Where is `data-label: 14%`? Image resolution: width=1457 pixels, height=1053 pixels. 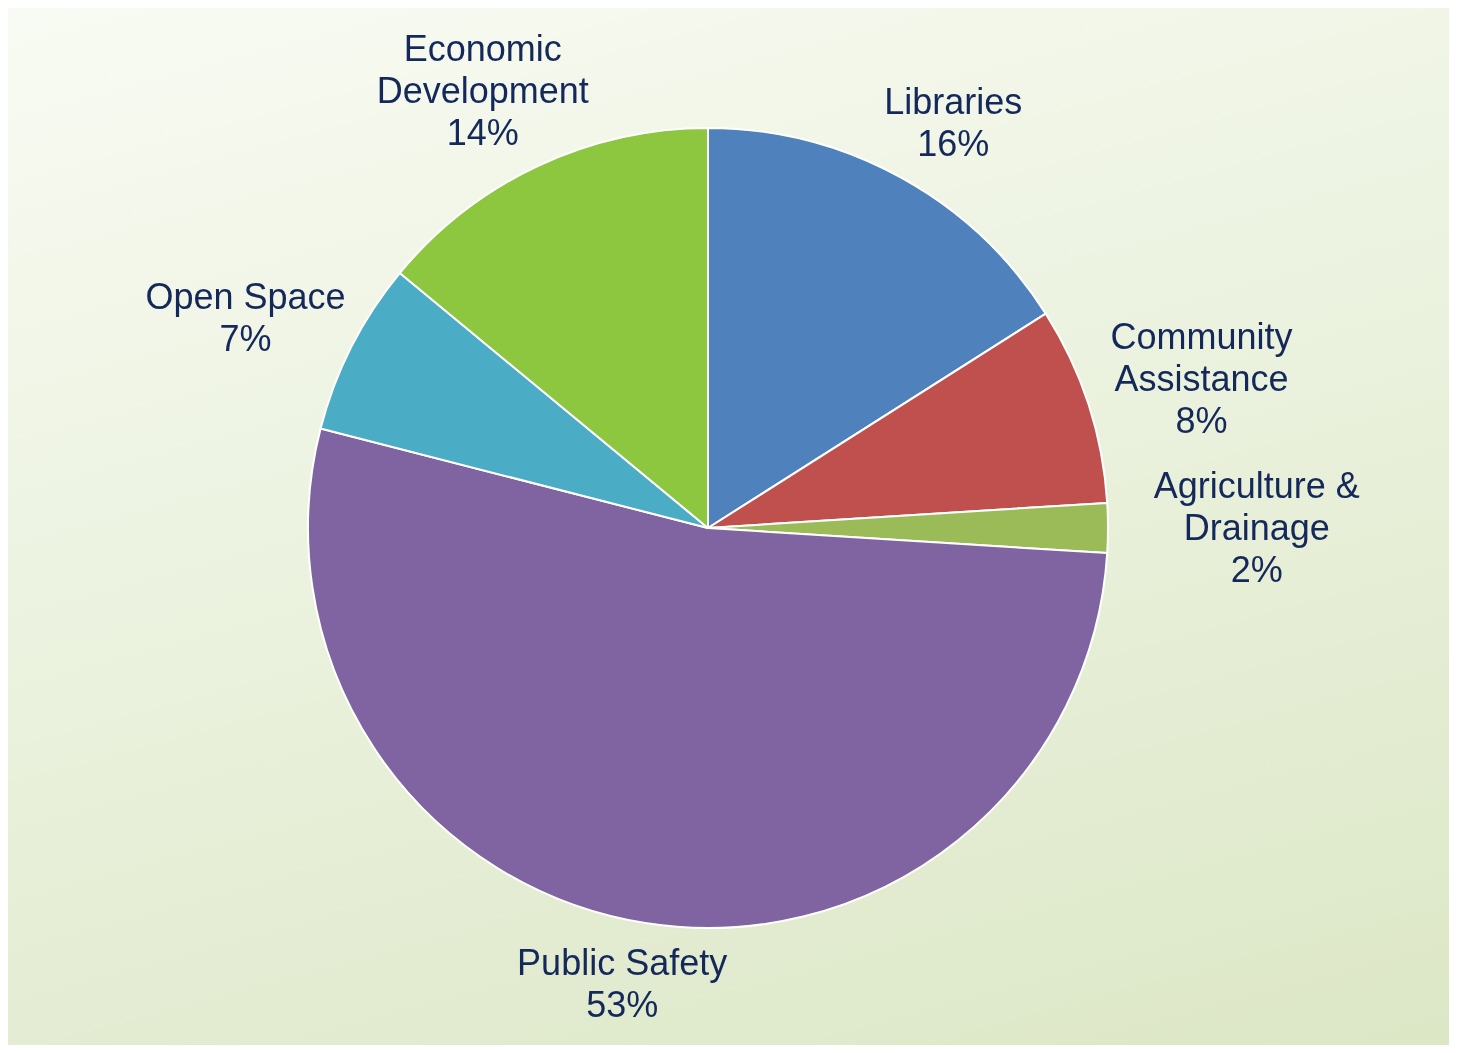
data-label: 14% is located at coordinates (482, 132).